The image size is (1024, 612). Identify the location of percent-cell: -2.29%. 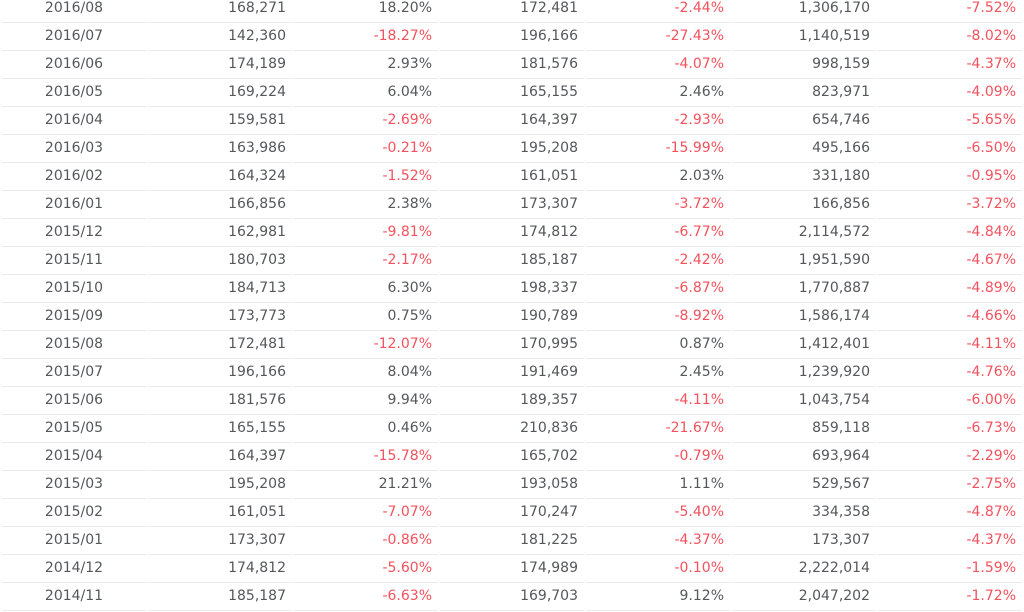
(950, 457).